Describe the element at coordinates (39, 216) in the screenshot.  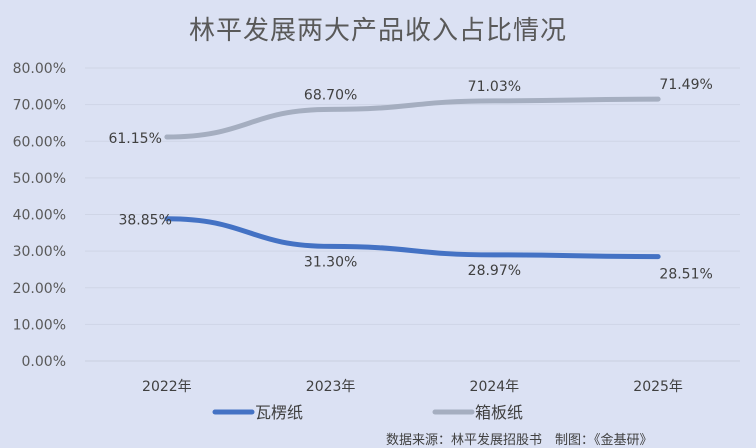
I see `y-tick-label: 40.00%` at that location.